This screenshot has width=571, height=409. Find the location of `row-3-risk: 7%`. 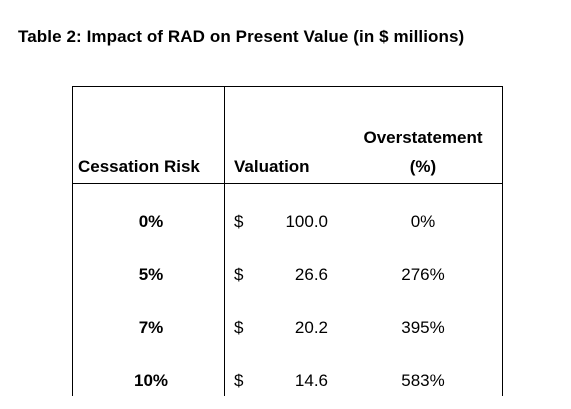

row-3-risk: 7% is located at coordinates (151, 327).